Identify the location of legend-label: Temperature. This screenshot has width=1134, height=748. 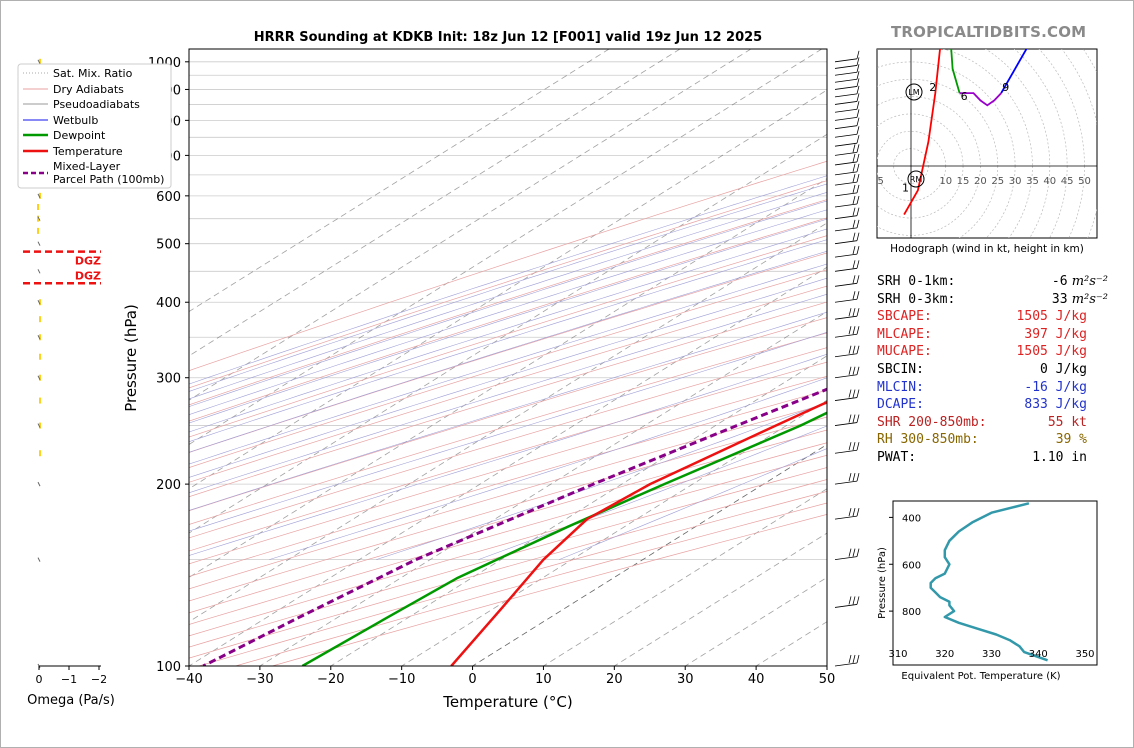
(87, 151).